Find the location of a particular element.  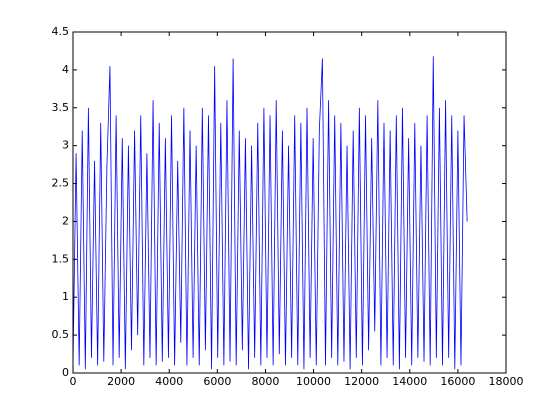

x-tick-label: 10000 is located at coordinates (313, 381).